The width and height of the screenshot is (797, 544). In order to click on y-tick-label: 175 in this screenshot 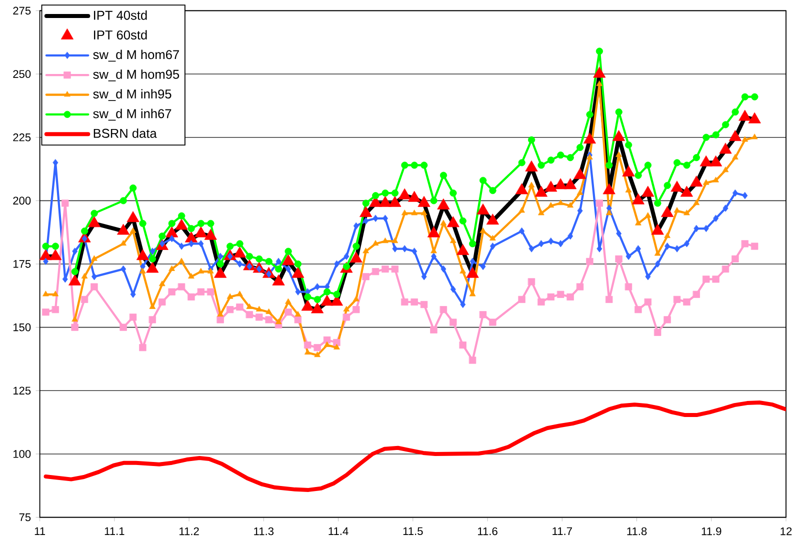, I will do `click(22, 264)`.